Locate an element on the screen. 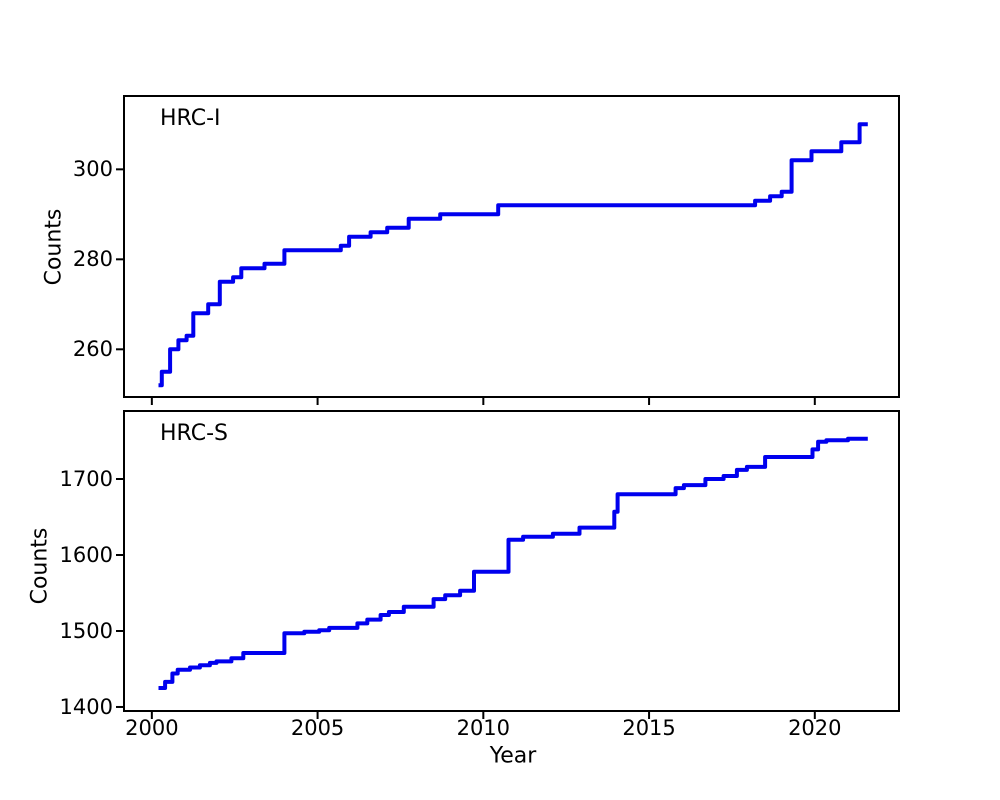 Image resolution: width=1000 pixels, height=800 pixels. y-tick-label: 260 is located at coordinates (92, 349).